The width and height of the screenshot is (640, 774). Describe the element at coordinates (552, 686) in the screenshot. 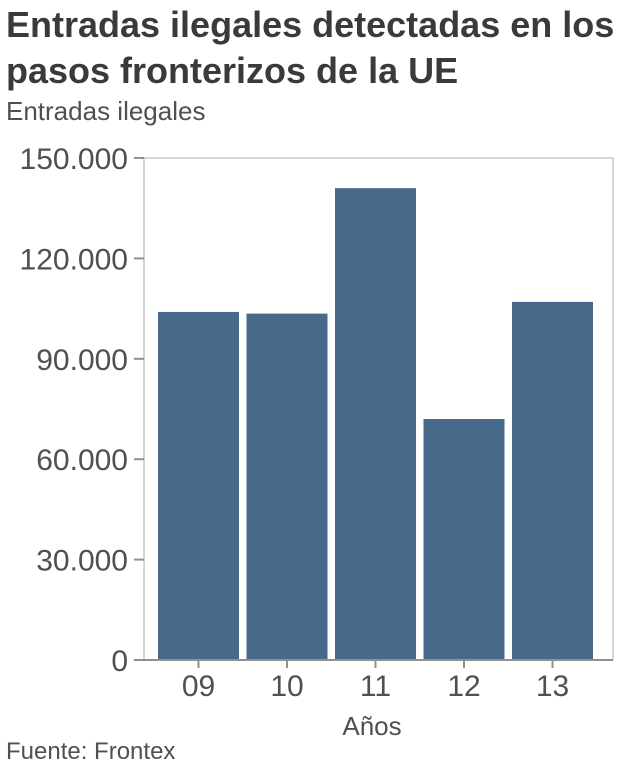

I see `x-tick-label: 13` at that location.